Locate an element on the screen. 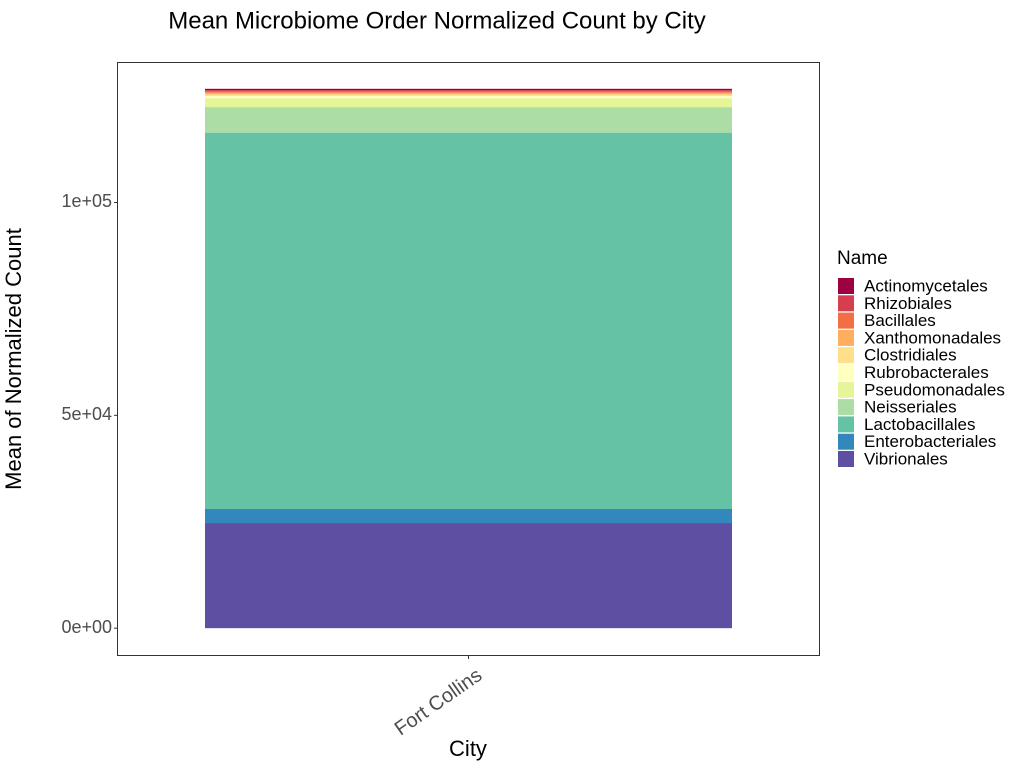 This screenshot has height=768, width=1024. legend-swatch-neisseriales is located at coordinates (846, 407).